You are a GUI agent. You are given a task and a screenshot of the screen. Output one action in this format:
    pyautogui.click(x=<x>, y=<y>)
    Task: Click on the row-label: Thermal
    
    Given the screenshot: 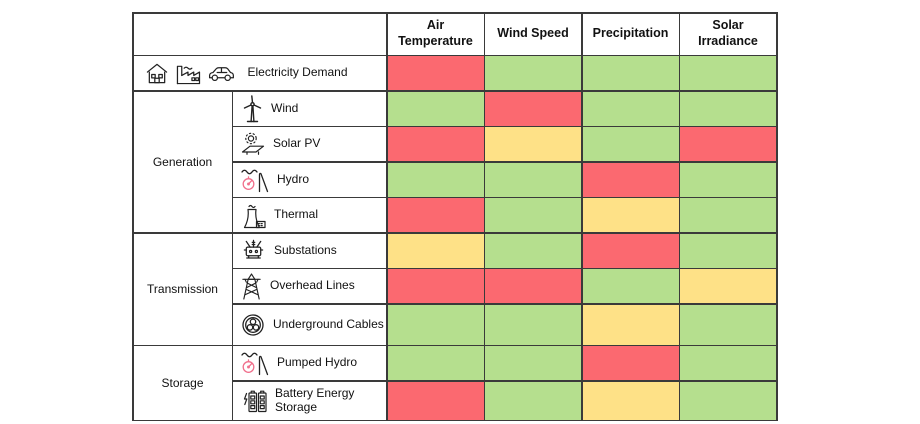 What is the action you would take?
    pyautogui.click(x=296, y=214)
    